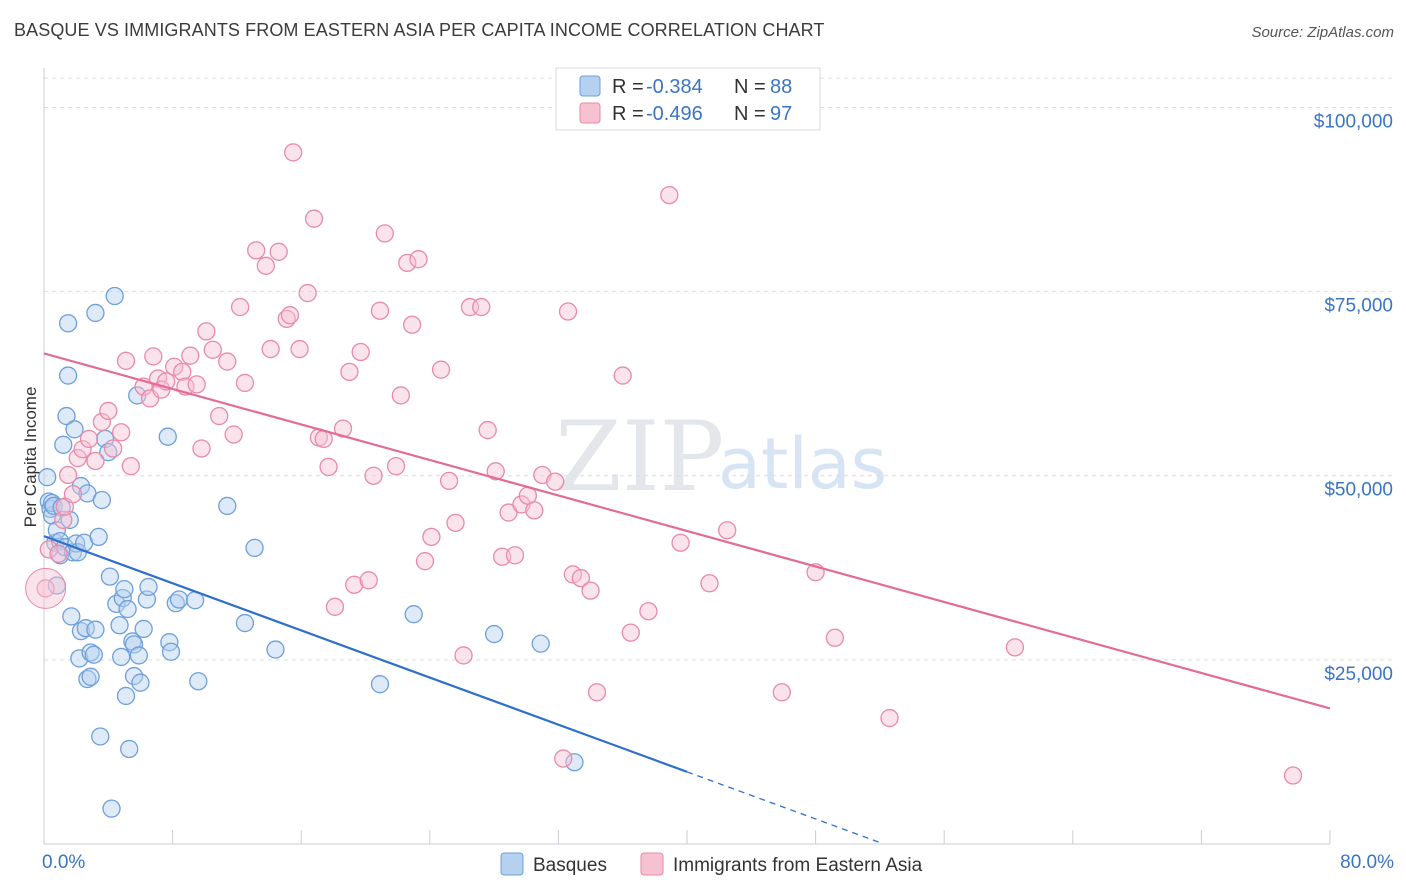 The height and width of the screenshot is (892, 1406). I want to click on y-axis-label: Per Capita Income, so click(30, 457).